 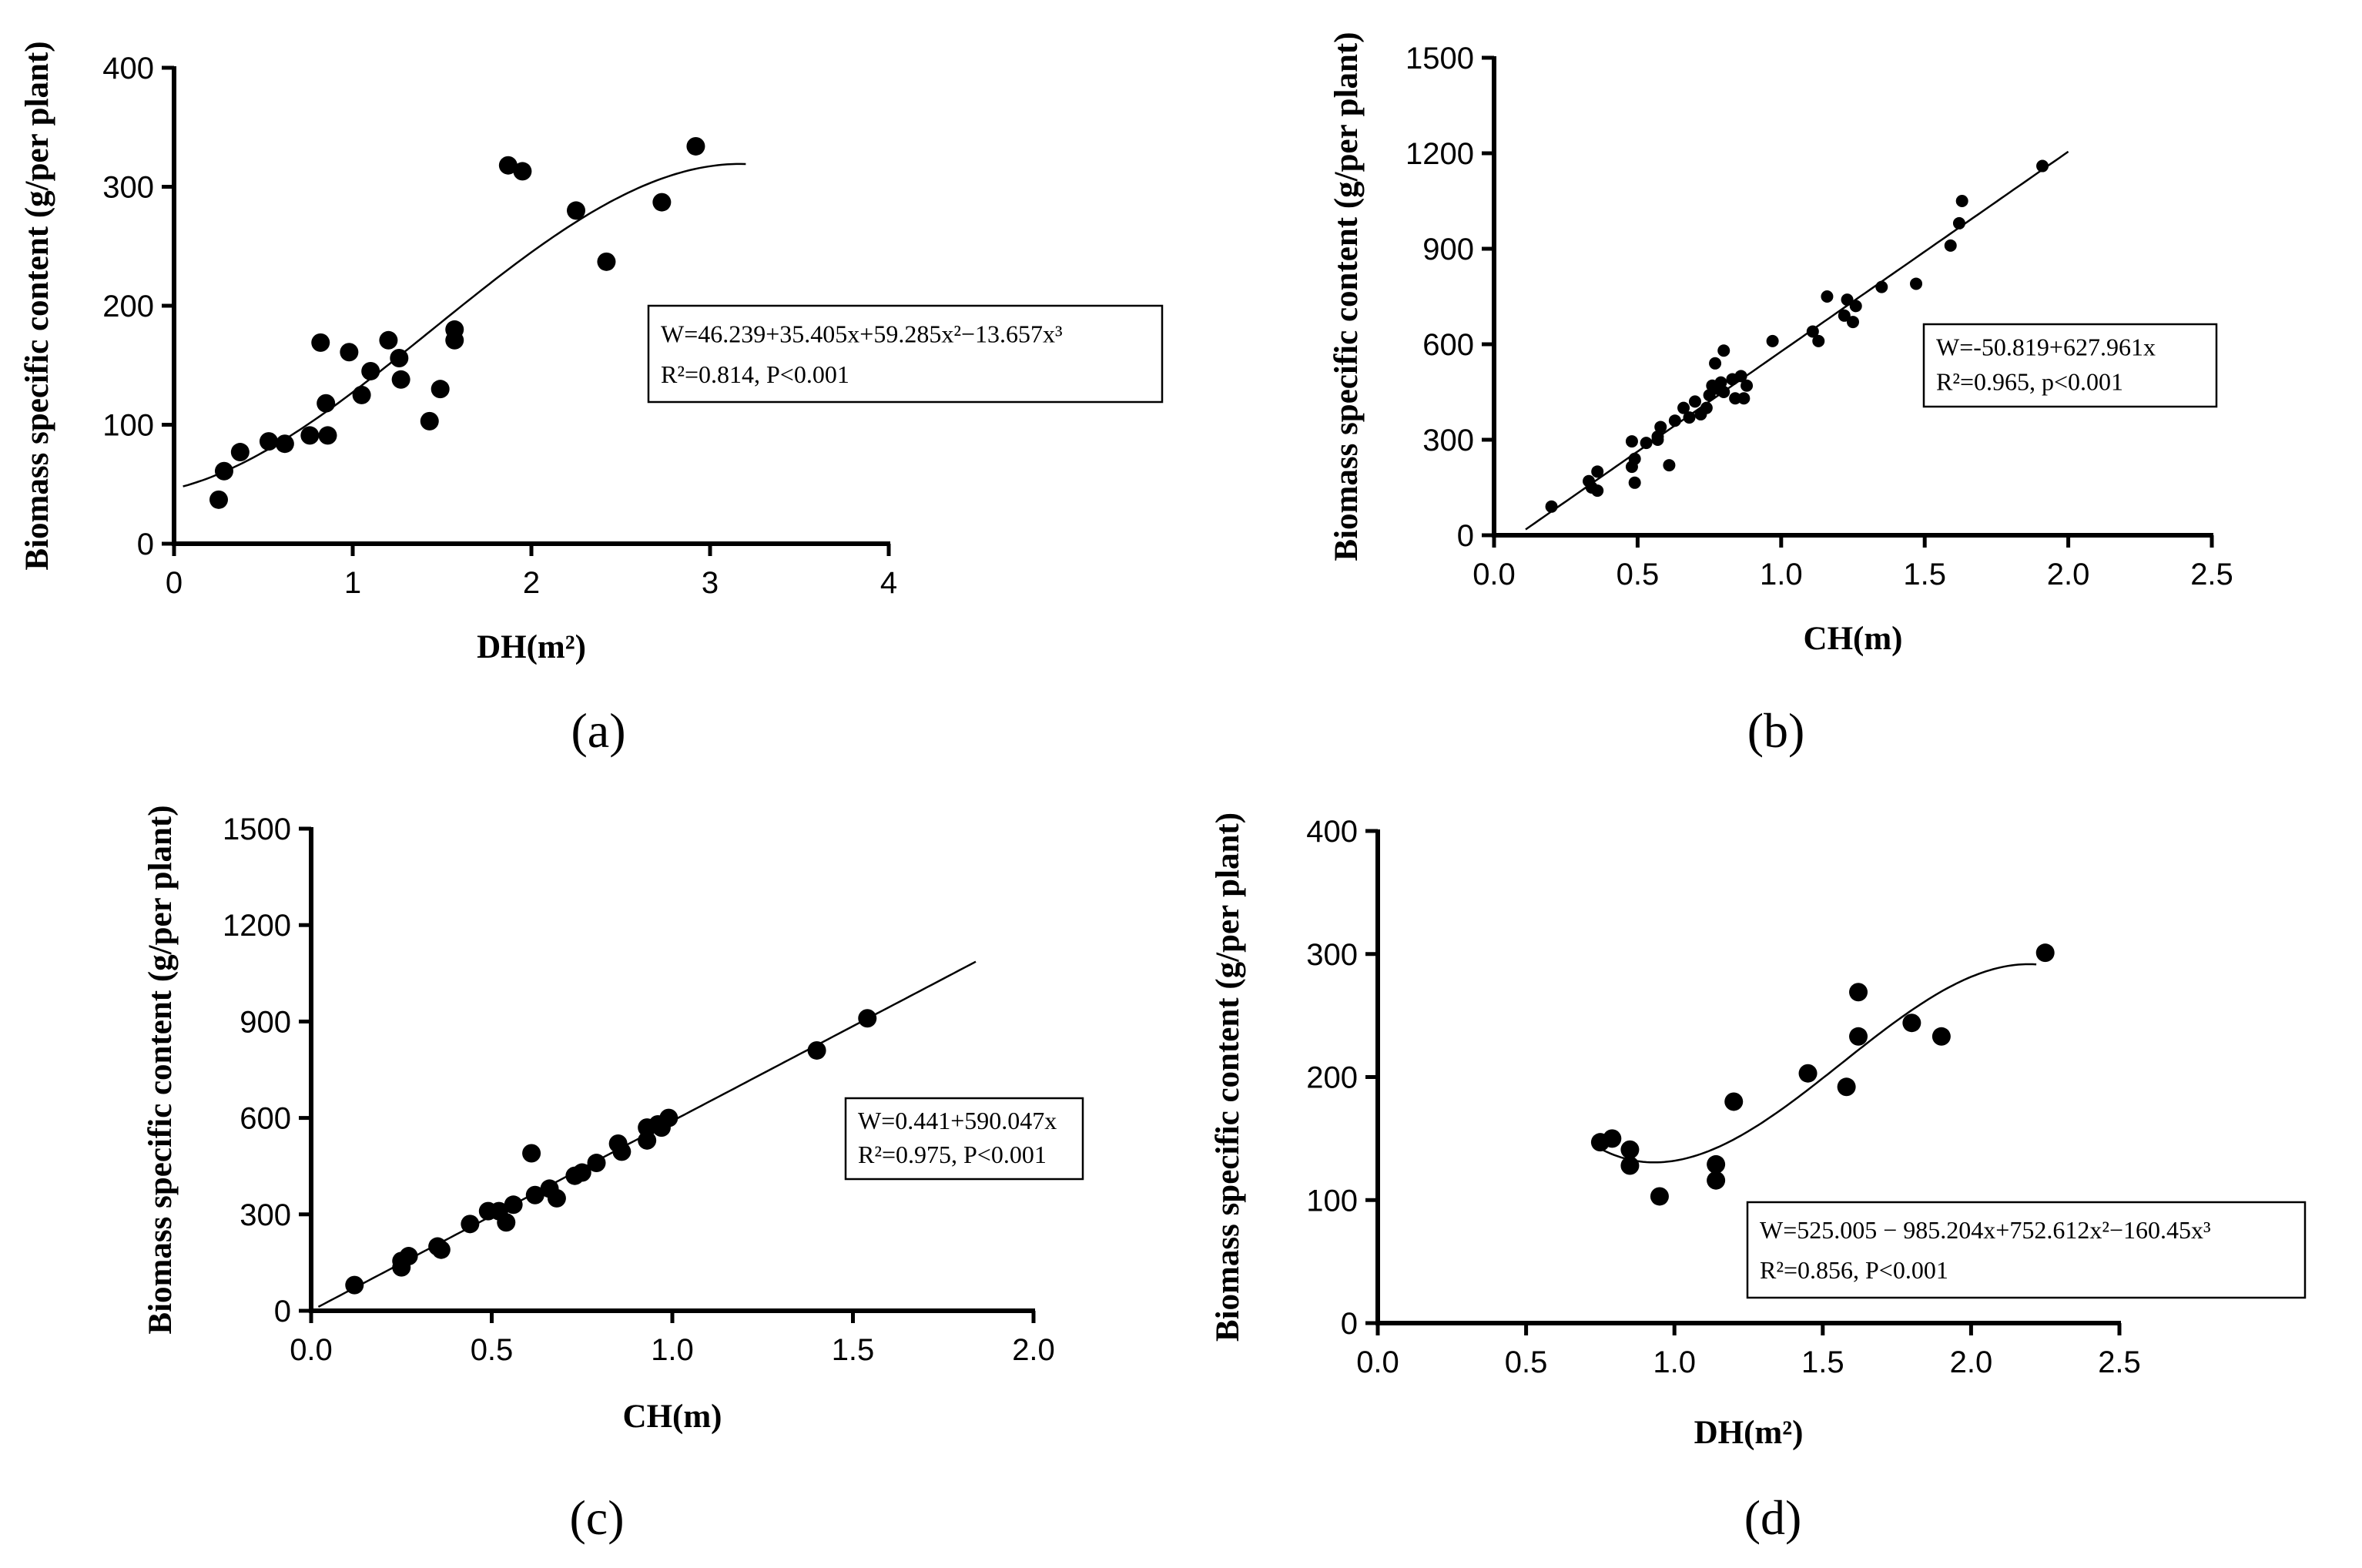 I want to click on x-tick-label: 1, so click(x=352, y=583).